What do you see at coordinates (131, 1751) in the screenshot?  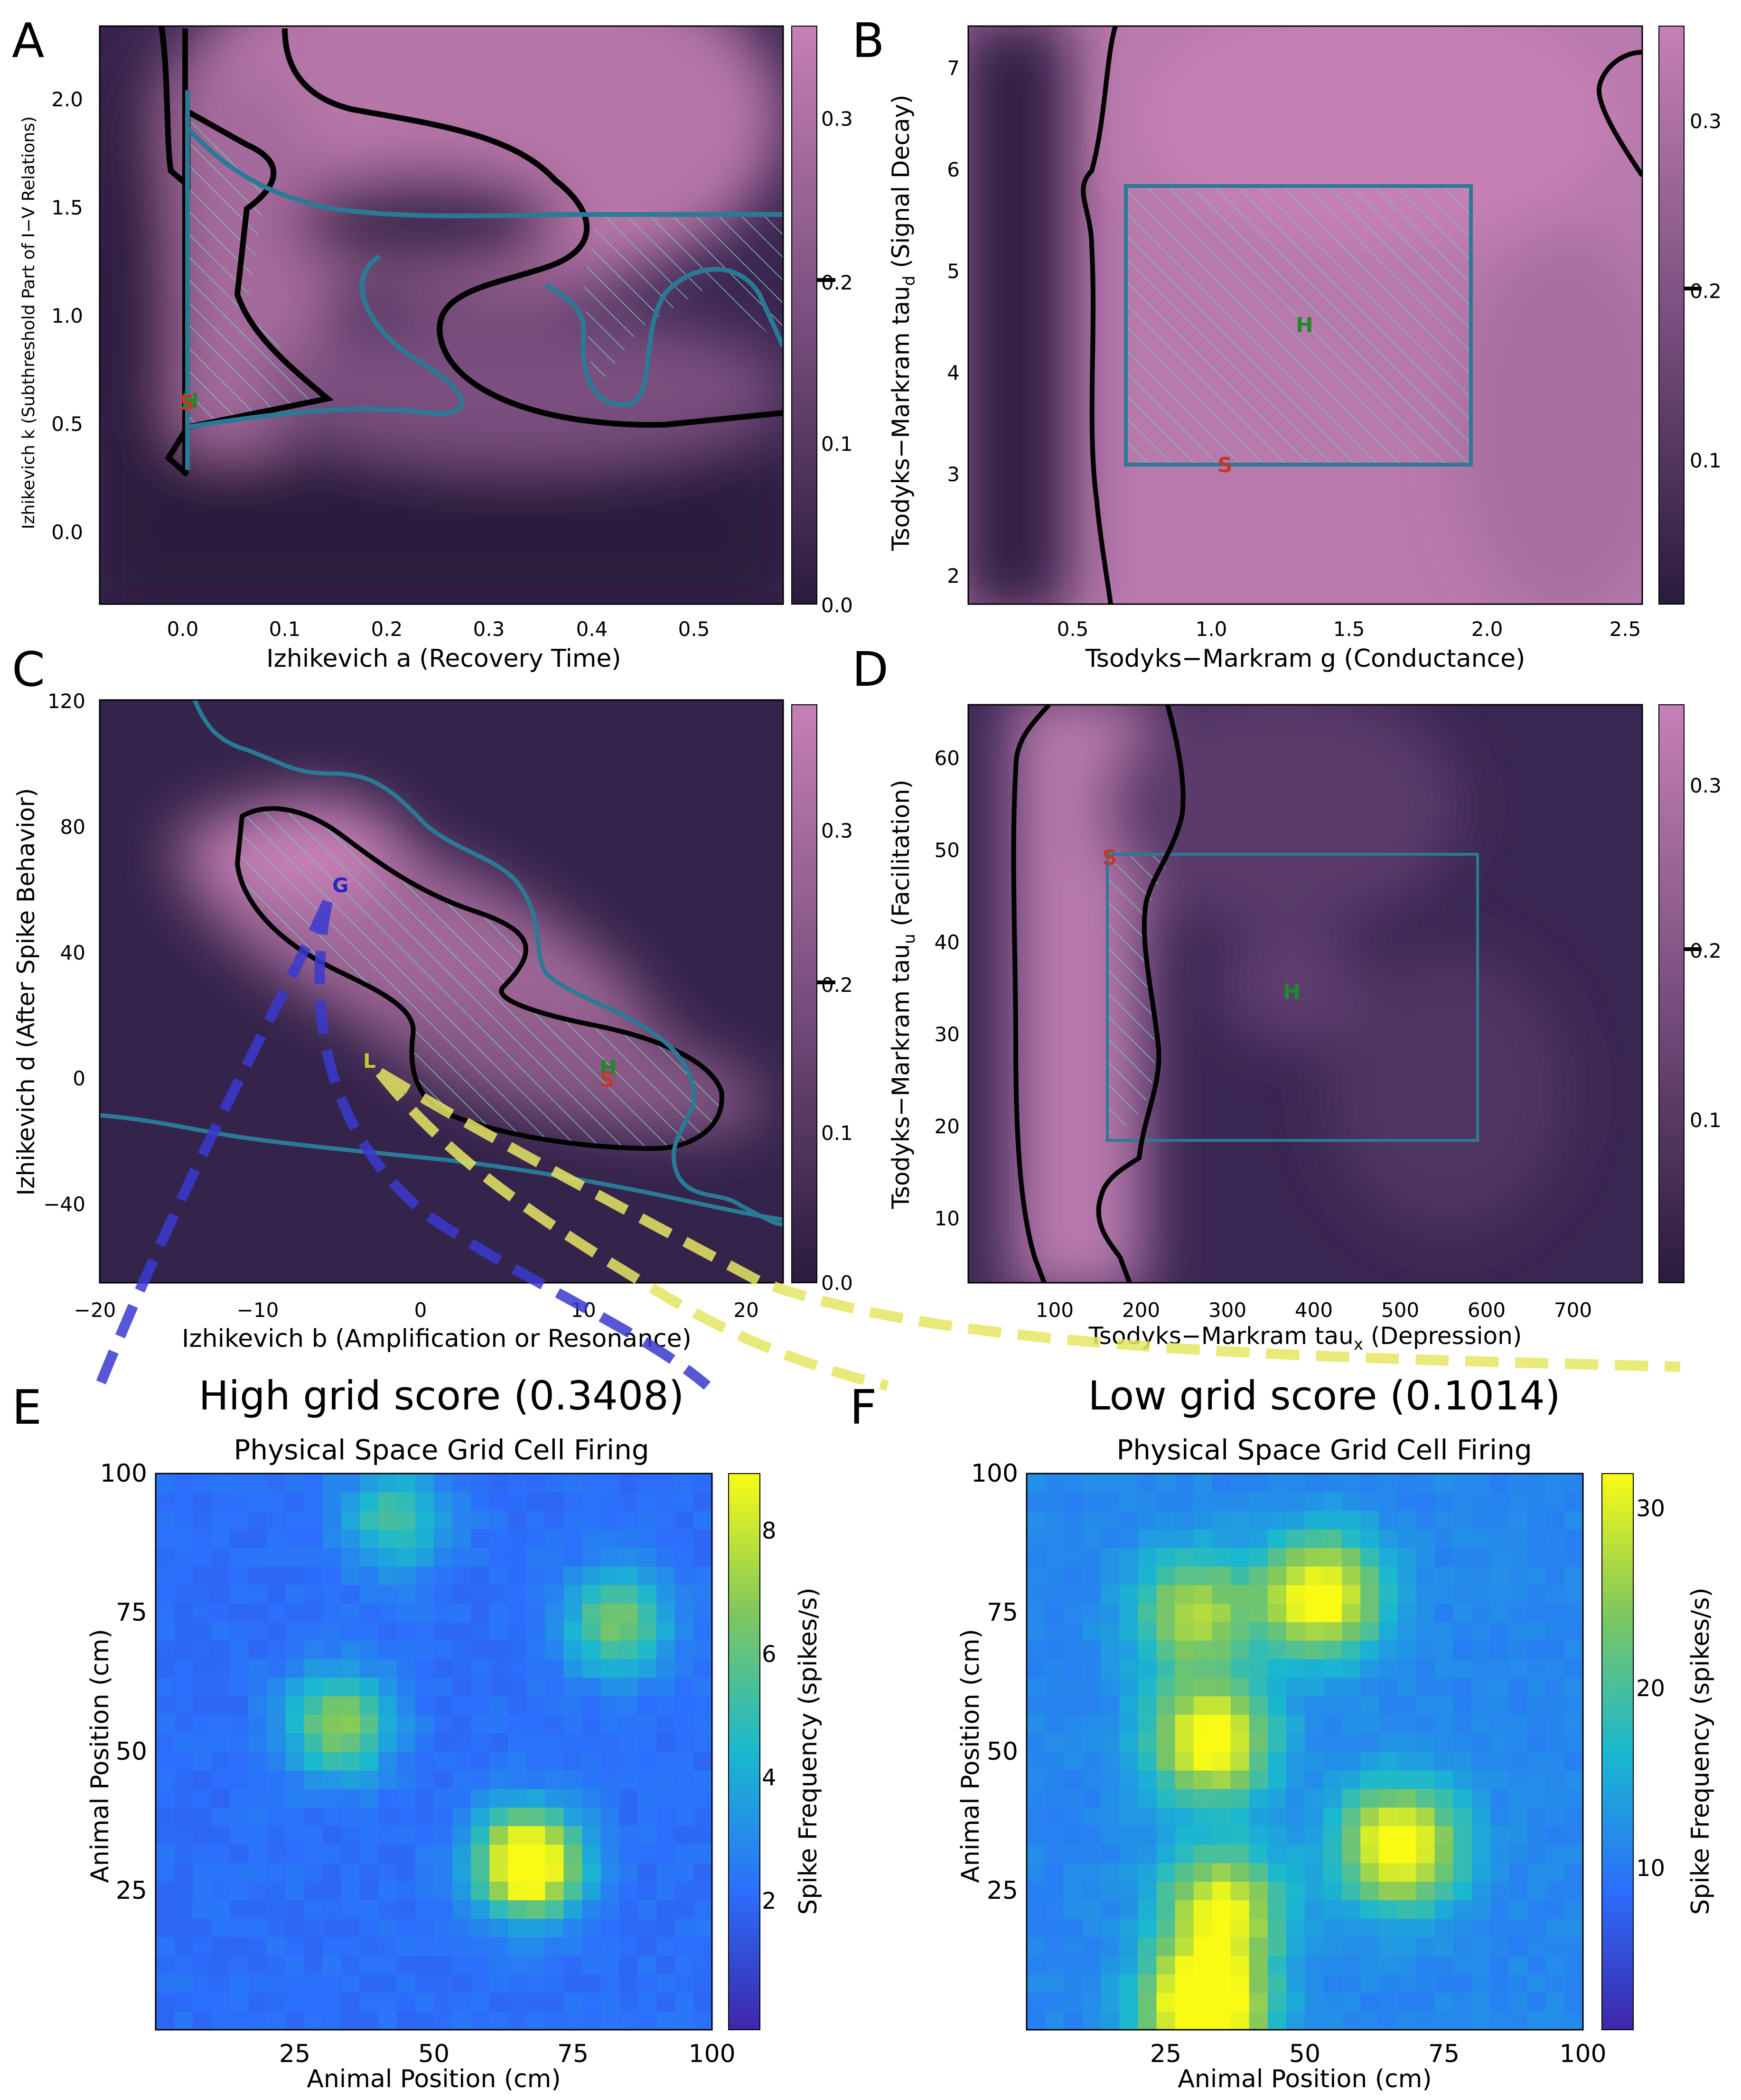 I see `panel-e-ytick: 50` at bounding box center [131, 1751].